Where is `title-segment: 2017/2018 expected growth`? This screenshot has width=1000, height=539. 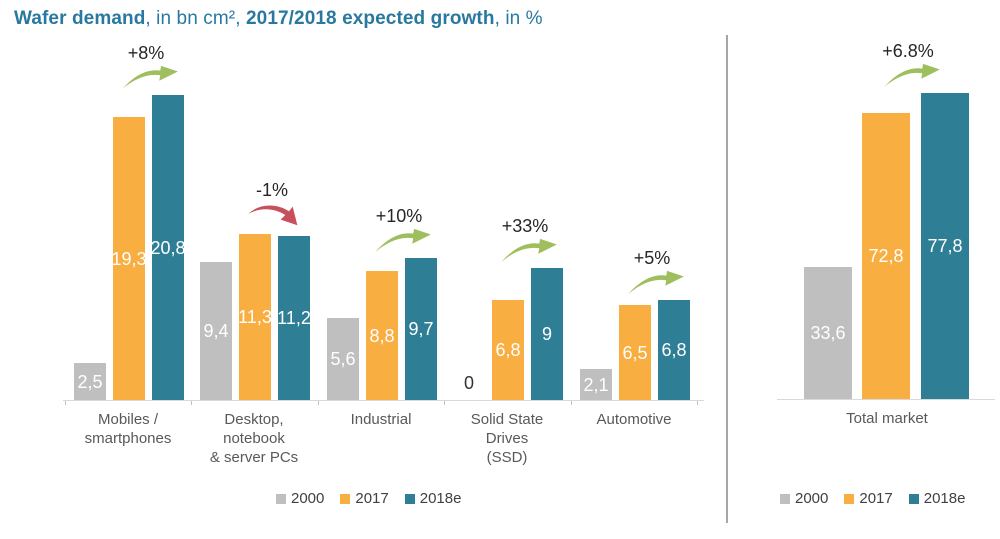 title-segment: 2017/2018 expected growth is located at coordinates (370, 18).